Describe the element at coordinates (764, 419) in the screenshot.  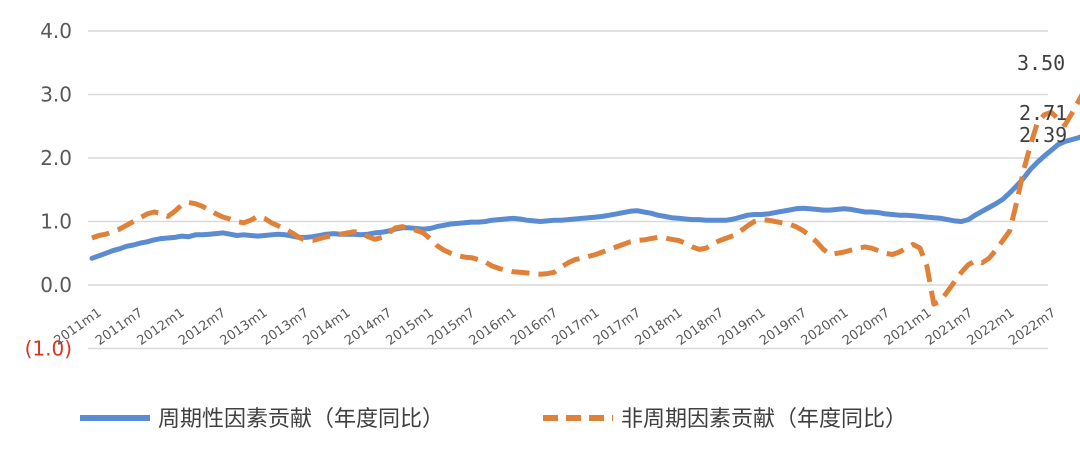
I see `legend-label-noncyclical: 非周期因素贡献（年度同比）` at that location.